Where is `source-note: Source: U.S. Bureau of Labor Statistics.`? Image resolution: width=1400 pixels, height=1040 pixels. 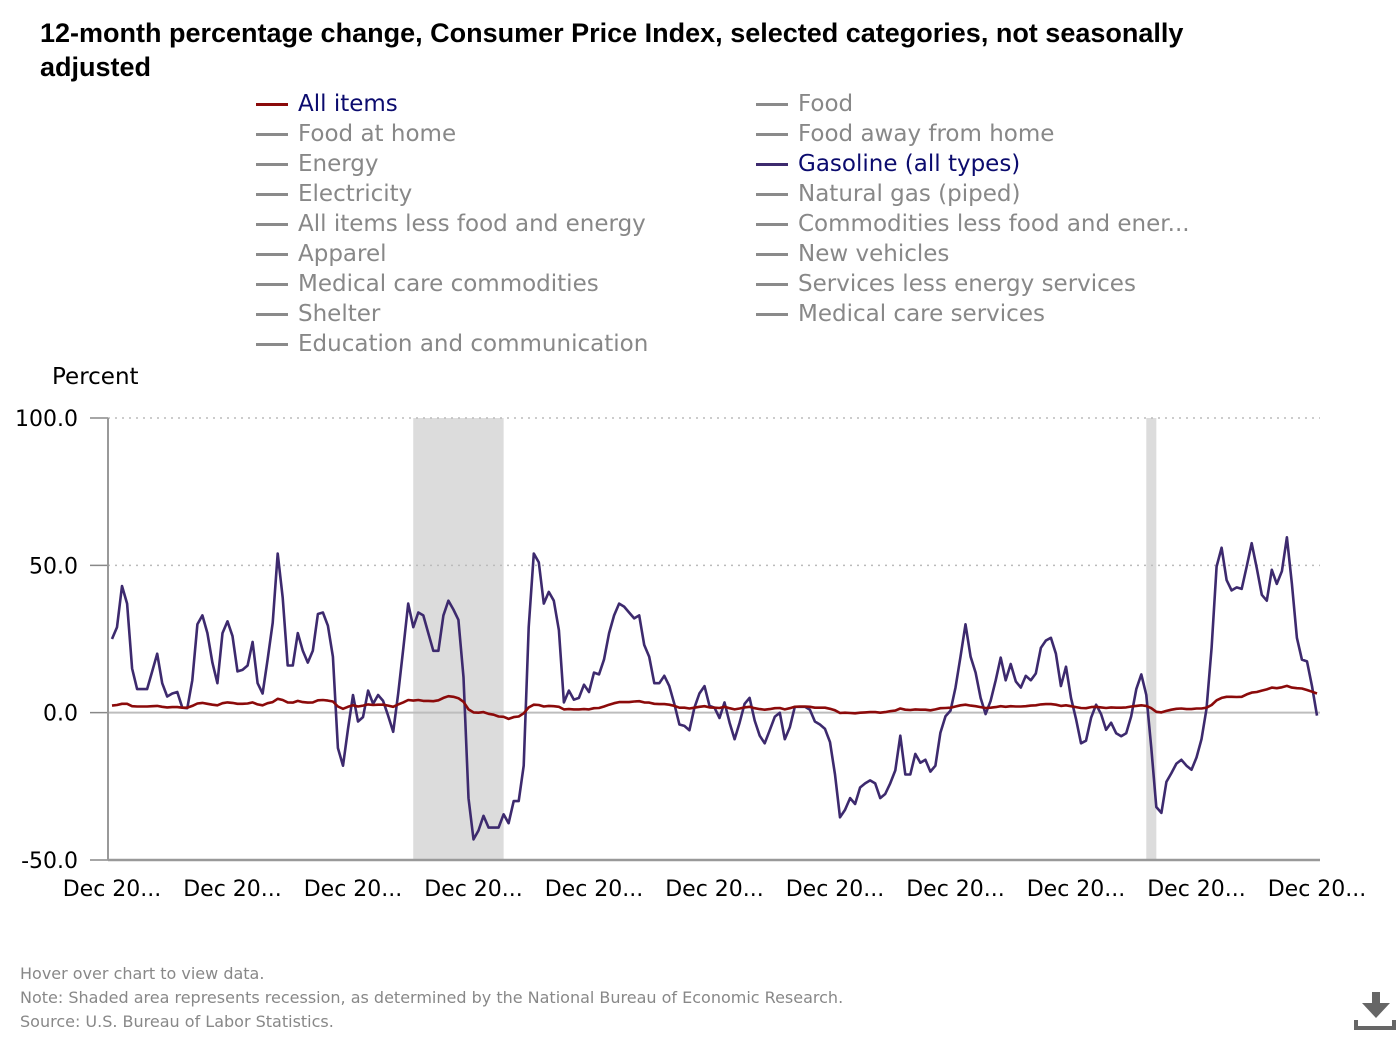
source-note: Source: U.S. Bureau of Labor Statistics. is located at coordinates (177, 1021).